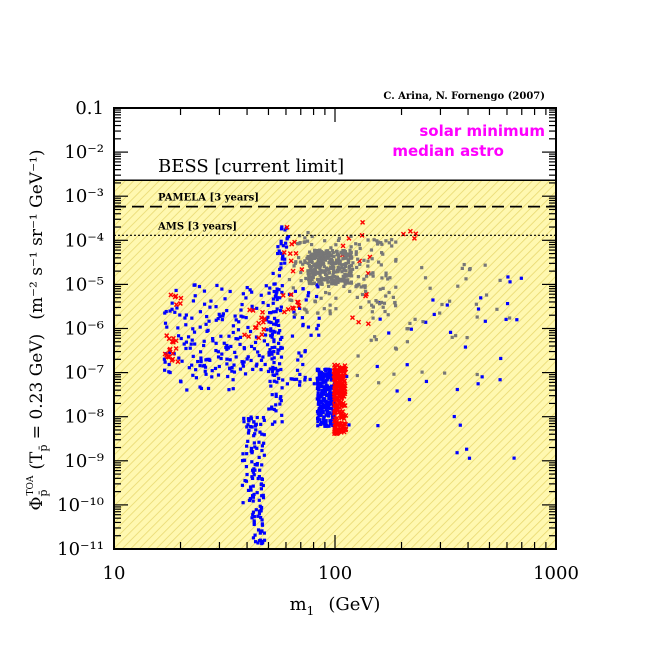 The width and height of the screenshot is (664, 664). Describe the element at coordinates (37, 504) in the screenshot. I see `y-label-phi: Φ` at that location.